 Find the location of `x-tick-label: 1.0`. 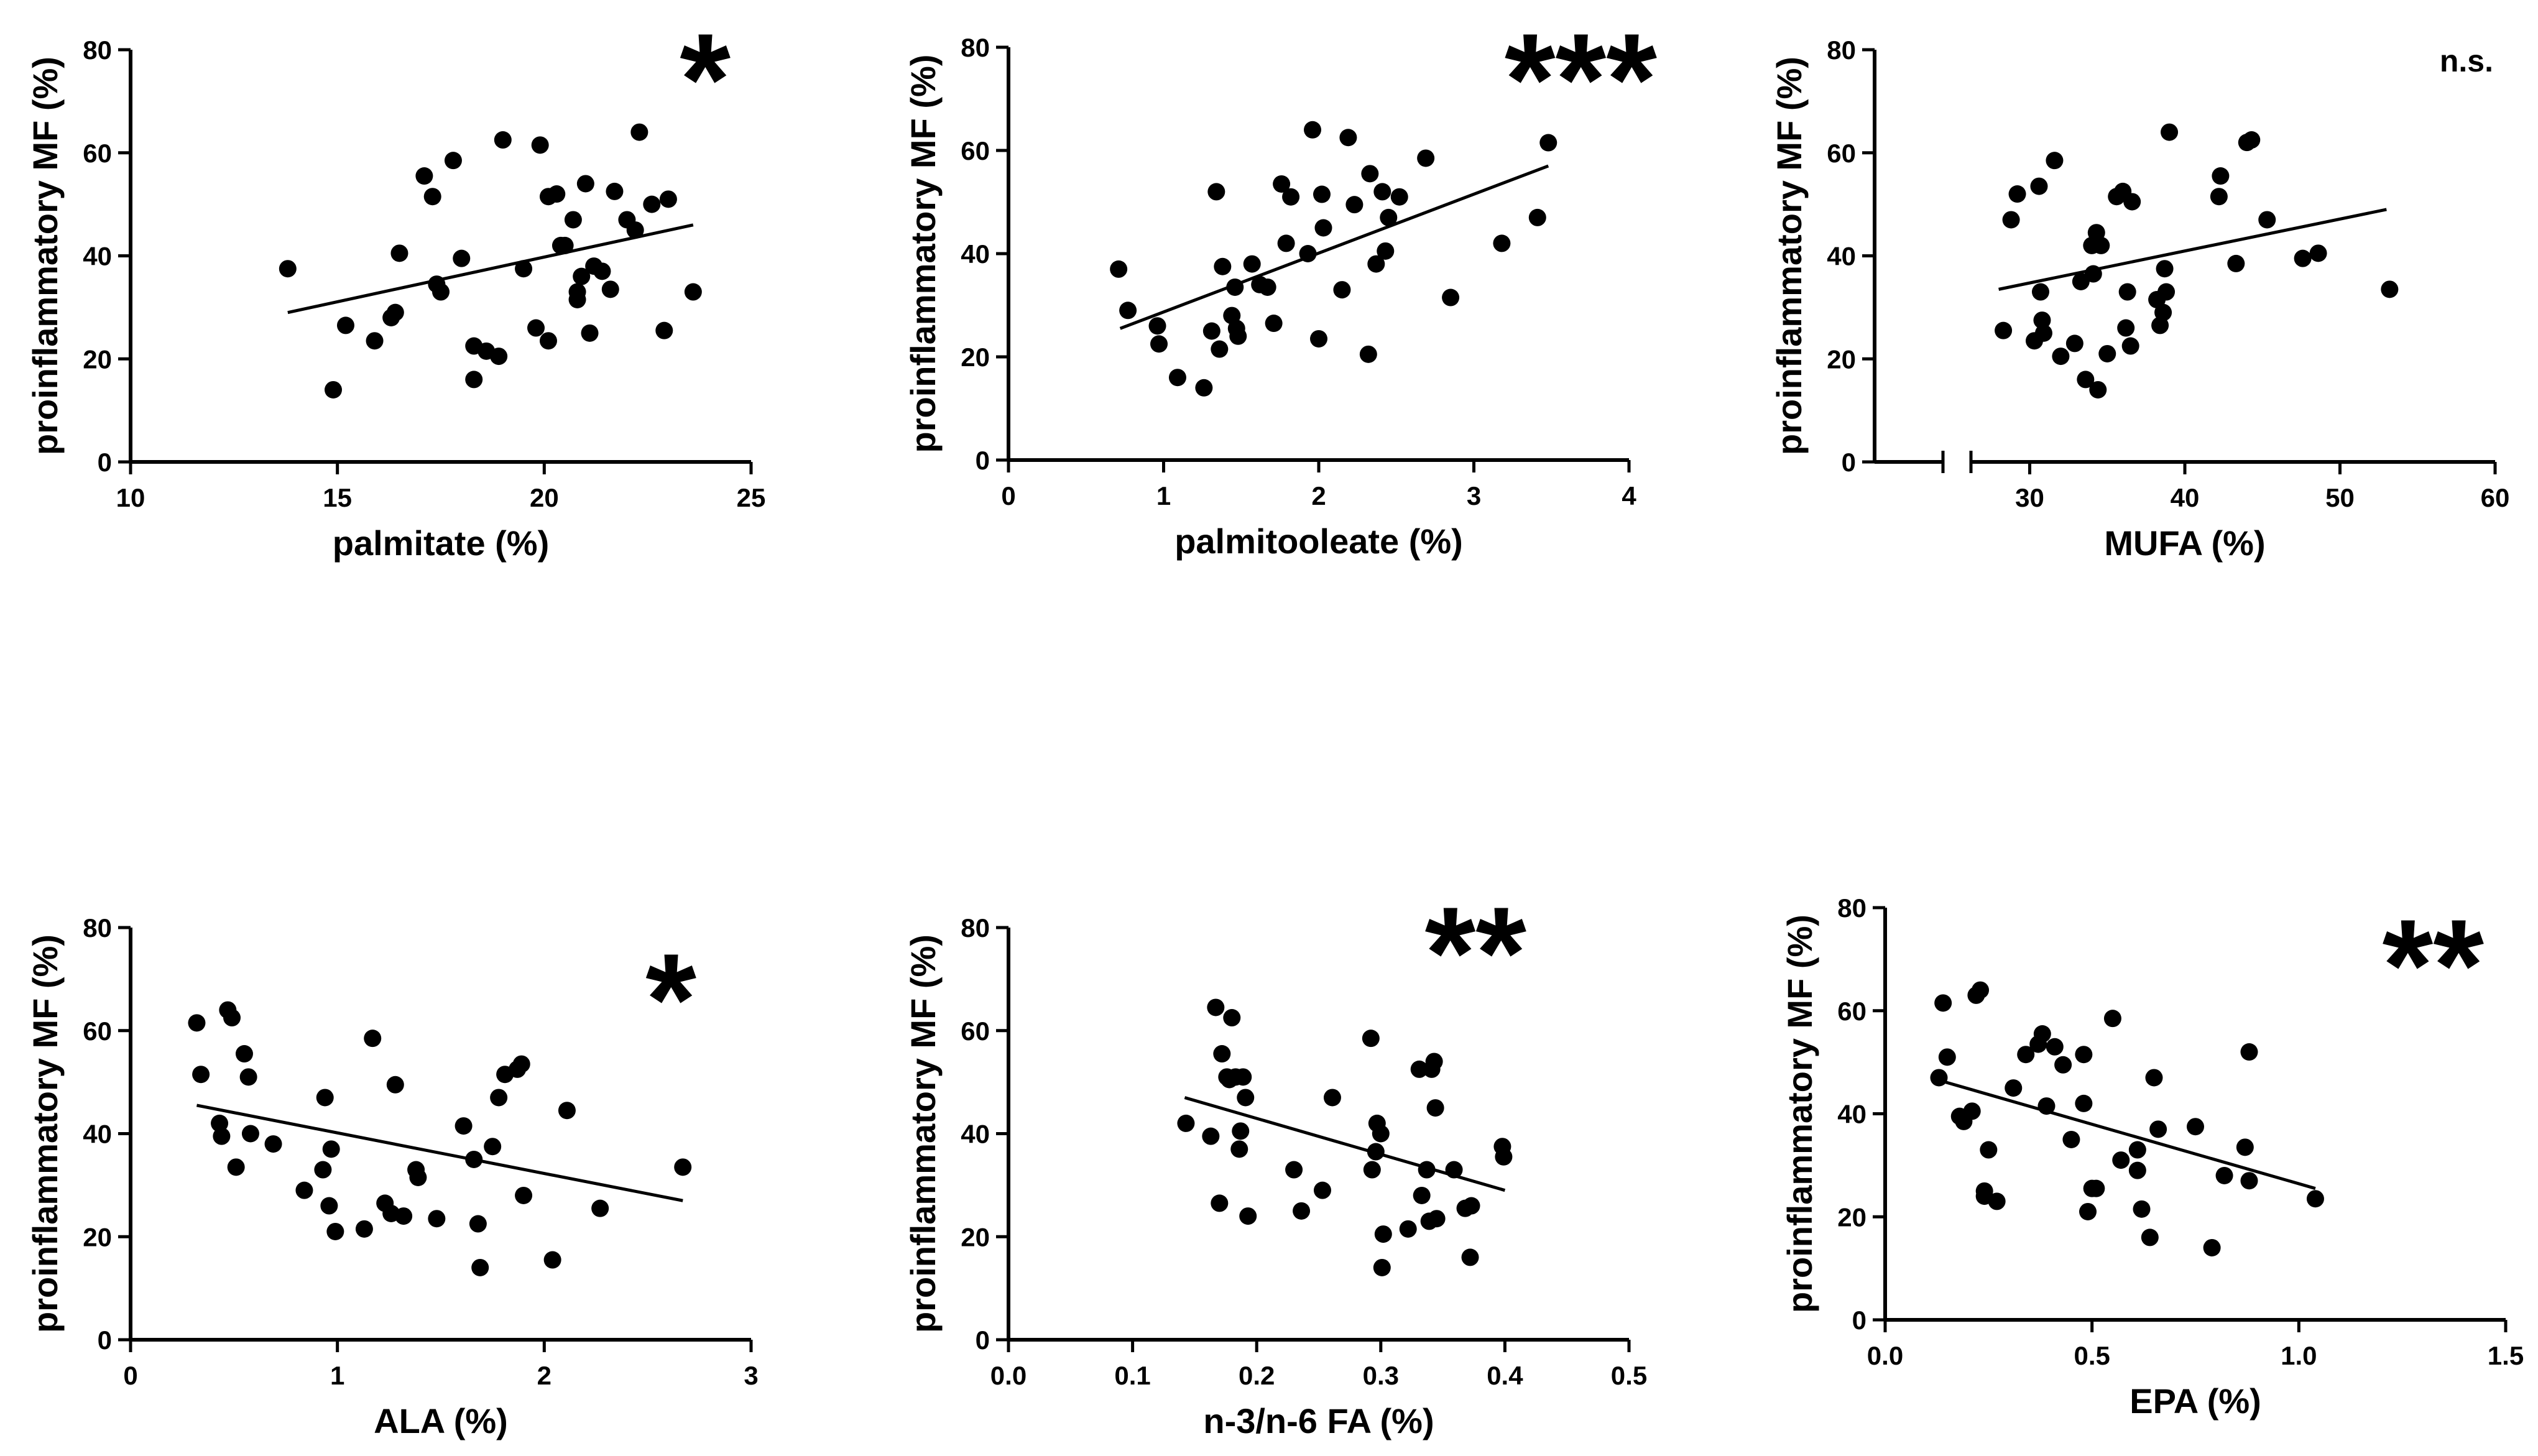

x-tick-label: 1.0 is located at coordinates (2299, 1355).